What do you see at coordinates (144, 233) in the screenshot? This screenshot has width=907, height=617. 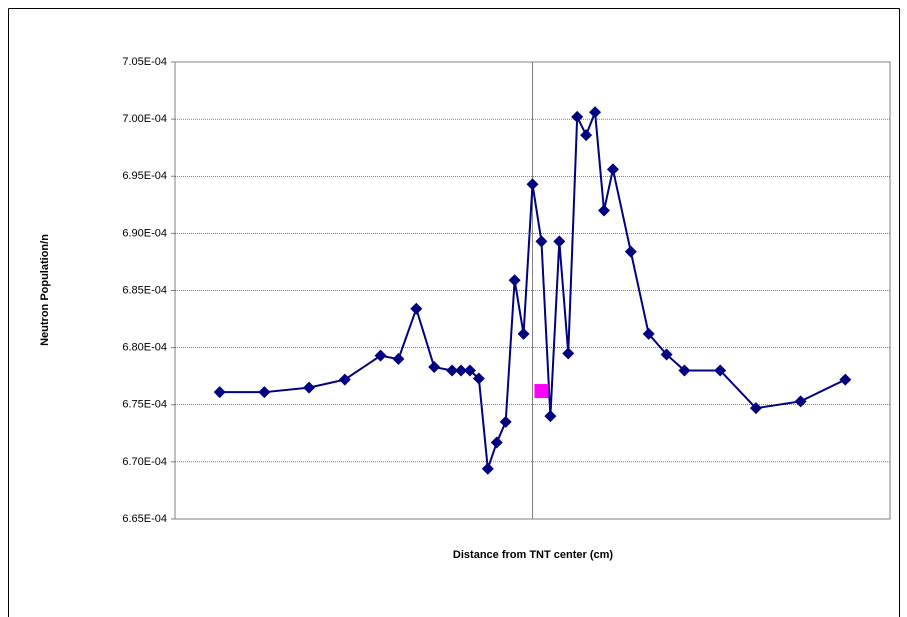 I see `y-tick-label: 6.90E-04` at bounding box center [144, 233].